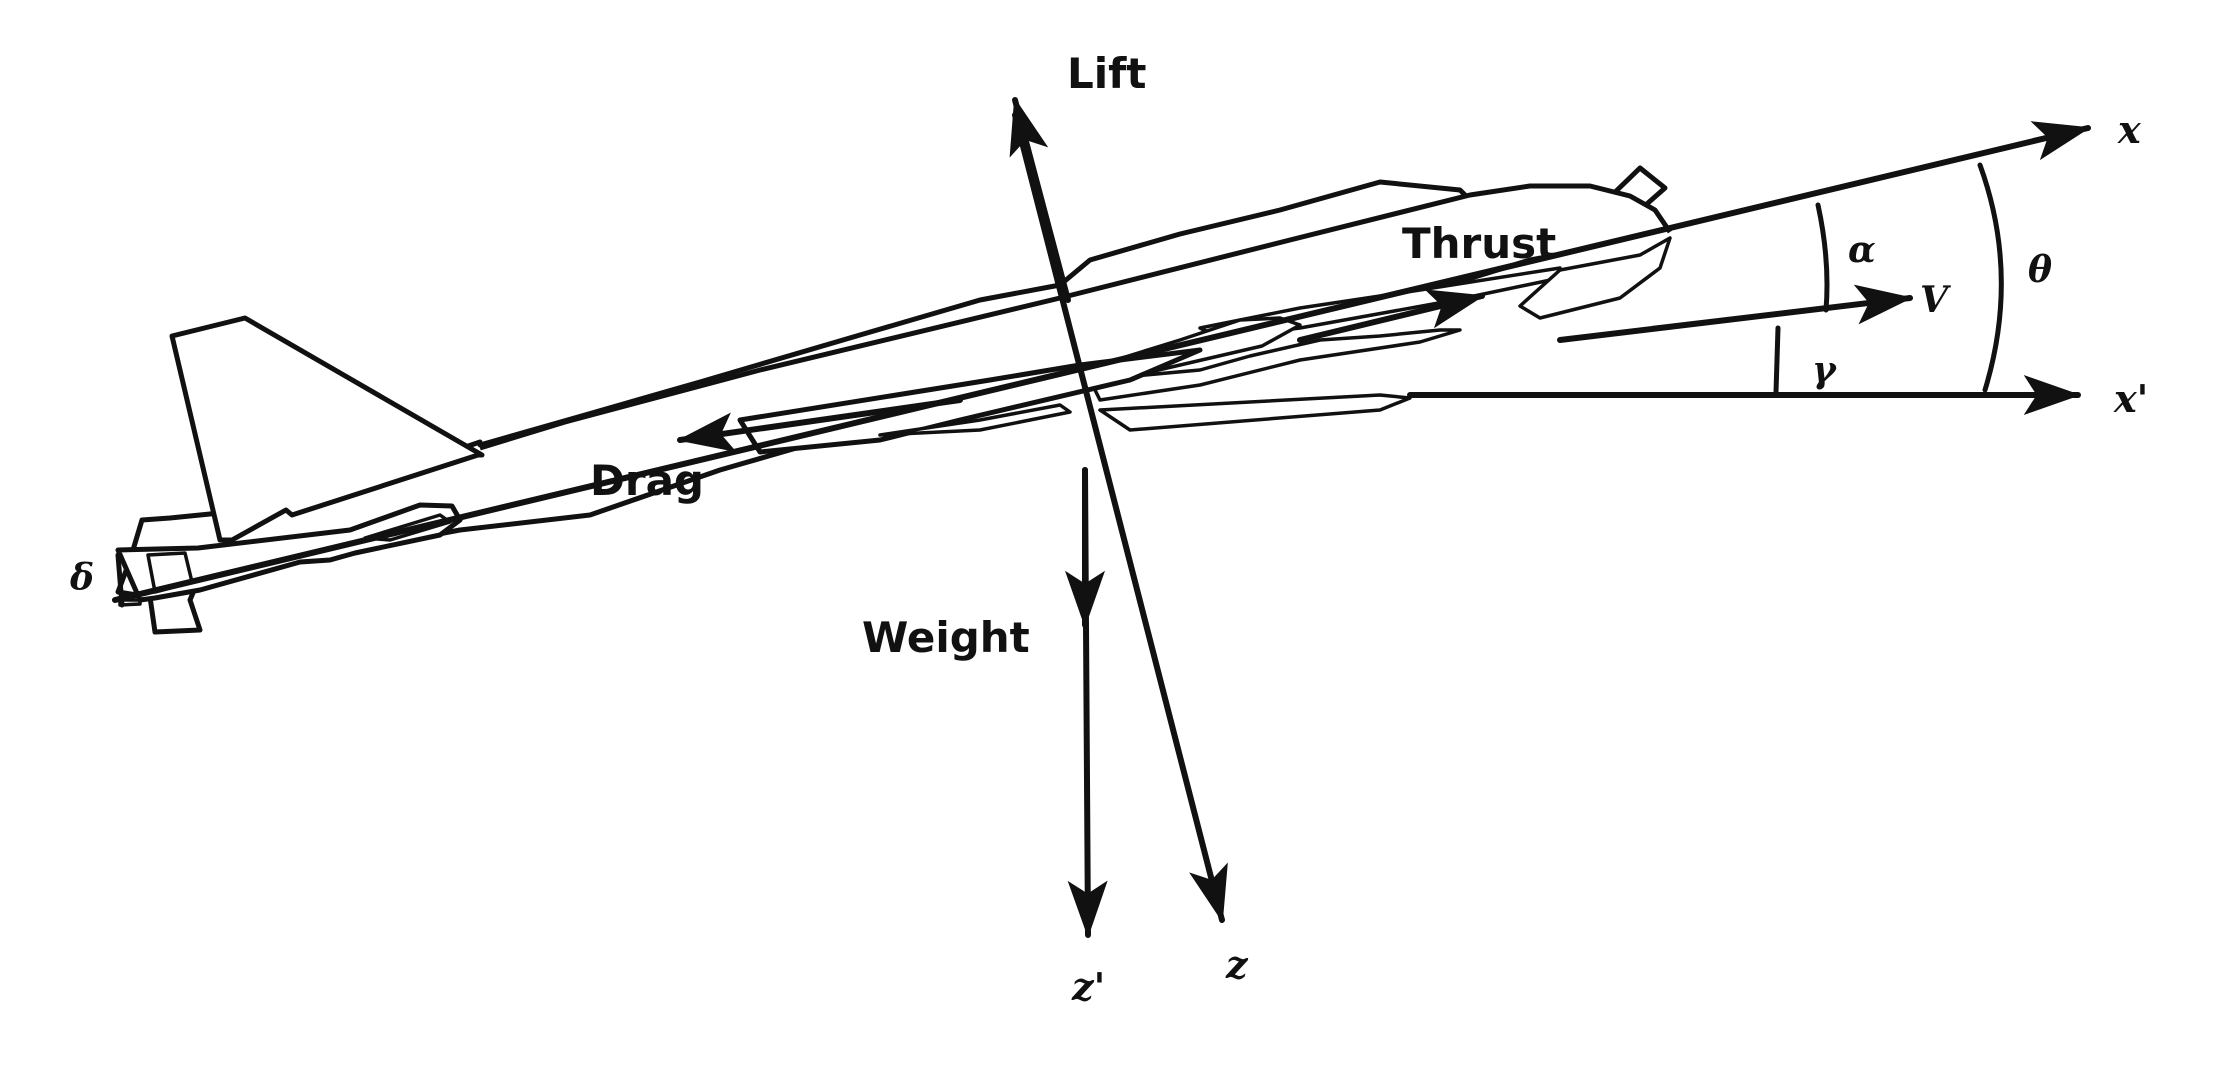 The height and width of the screenshot is (1069, 2234). I want to click on delta-marker, so click(120, 580).